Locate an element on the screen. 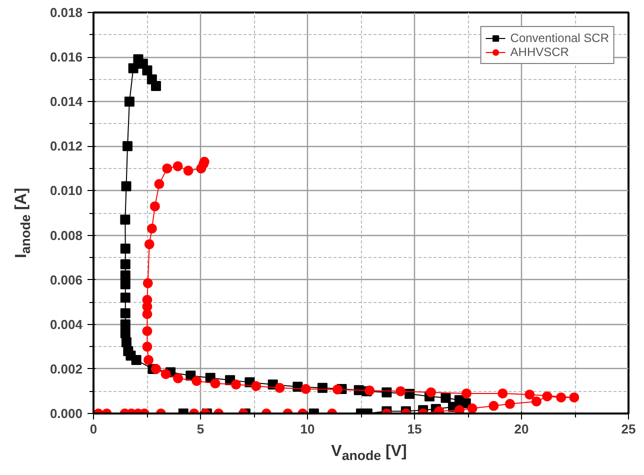  legend-label: Conventional SCR is located at coordinates (559, 38).